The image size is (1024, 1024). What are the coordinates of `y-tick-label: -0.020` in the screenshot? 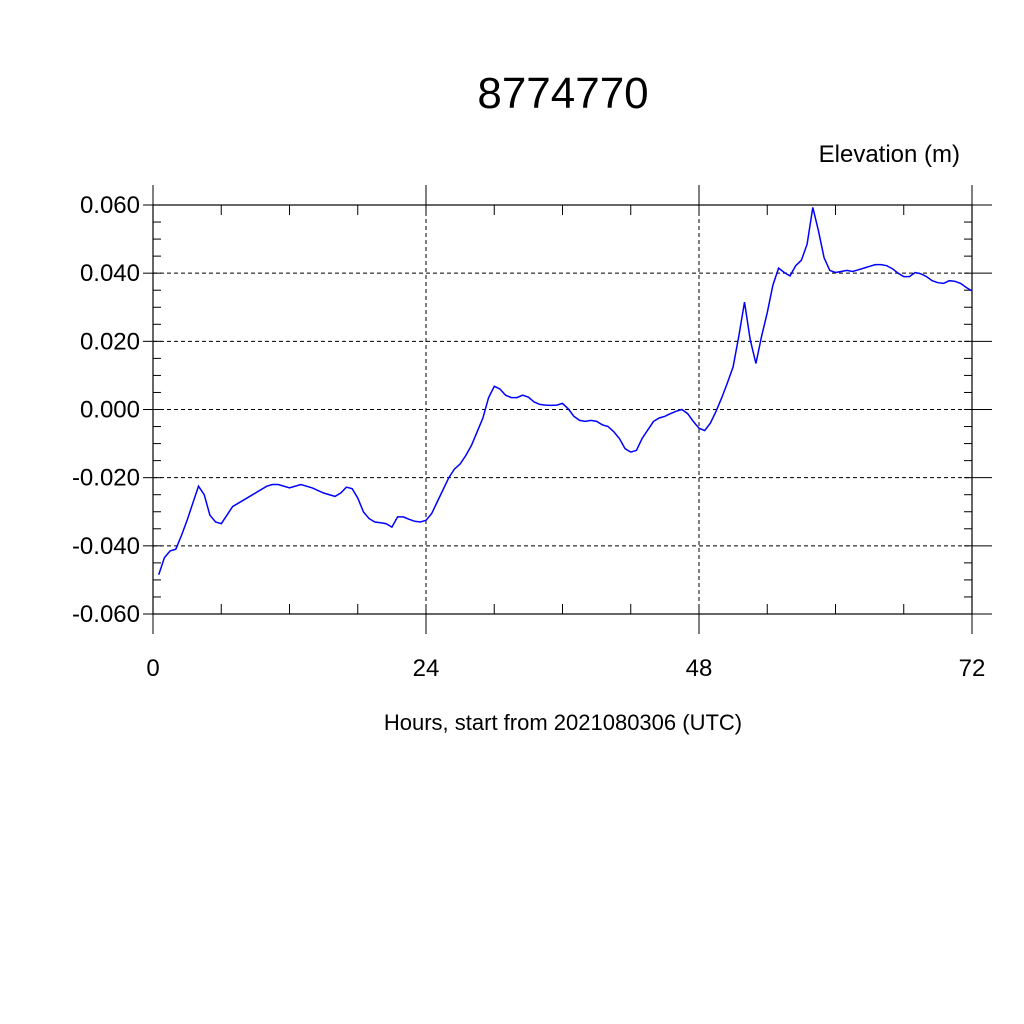 It's located at (106, 478).